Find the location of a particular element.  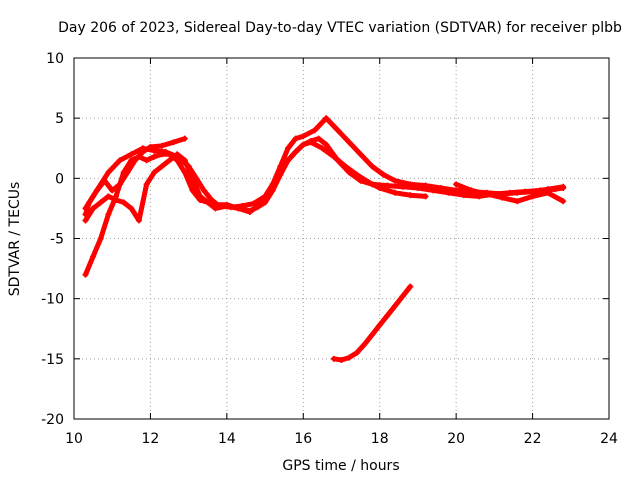

y-tick-labels: -20 -15 -10 -5 0 5 10 is located at coordinates (52, 239).